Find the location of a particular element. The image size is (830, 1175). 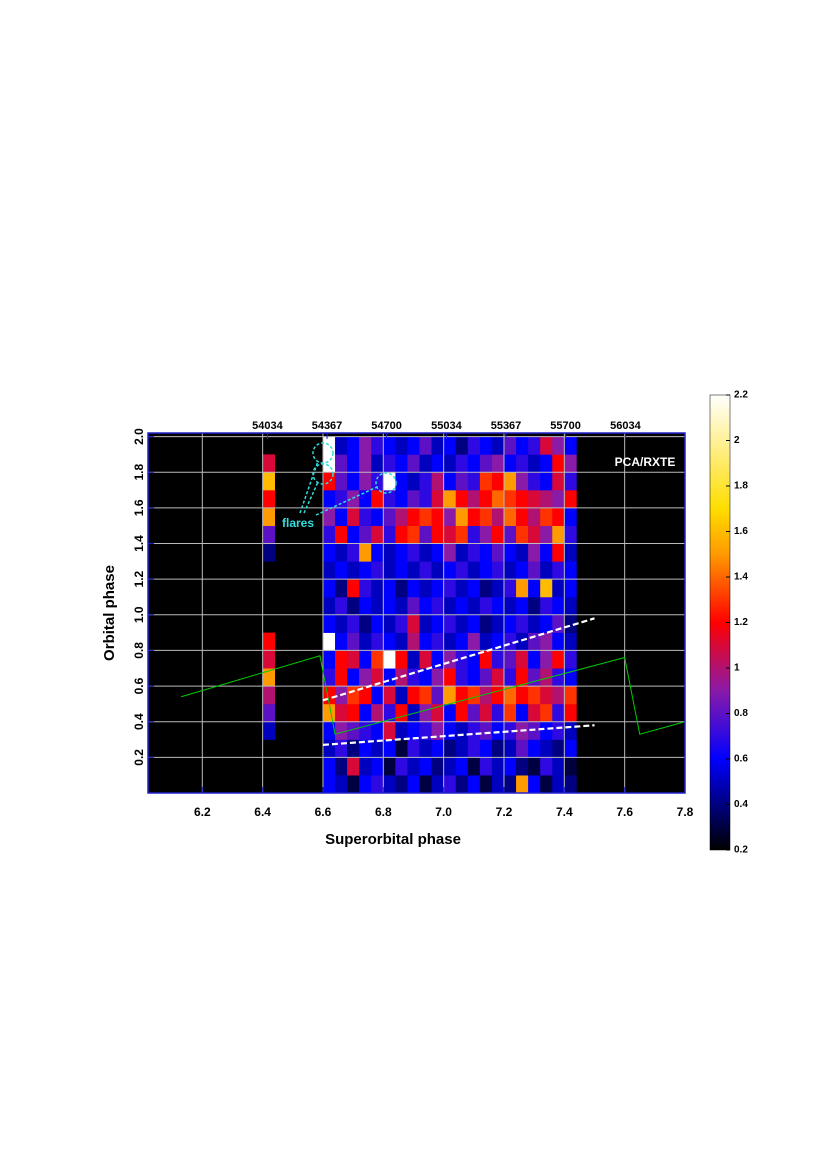

overlay-lines is located at coordinates (433, 681).